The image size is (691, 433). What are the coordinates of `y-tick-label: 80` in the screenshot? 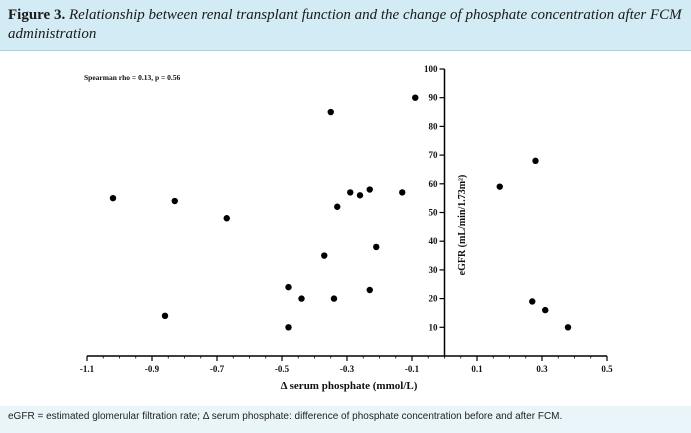 It's located at (434, 126).